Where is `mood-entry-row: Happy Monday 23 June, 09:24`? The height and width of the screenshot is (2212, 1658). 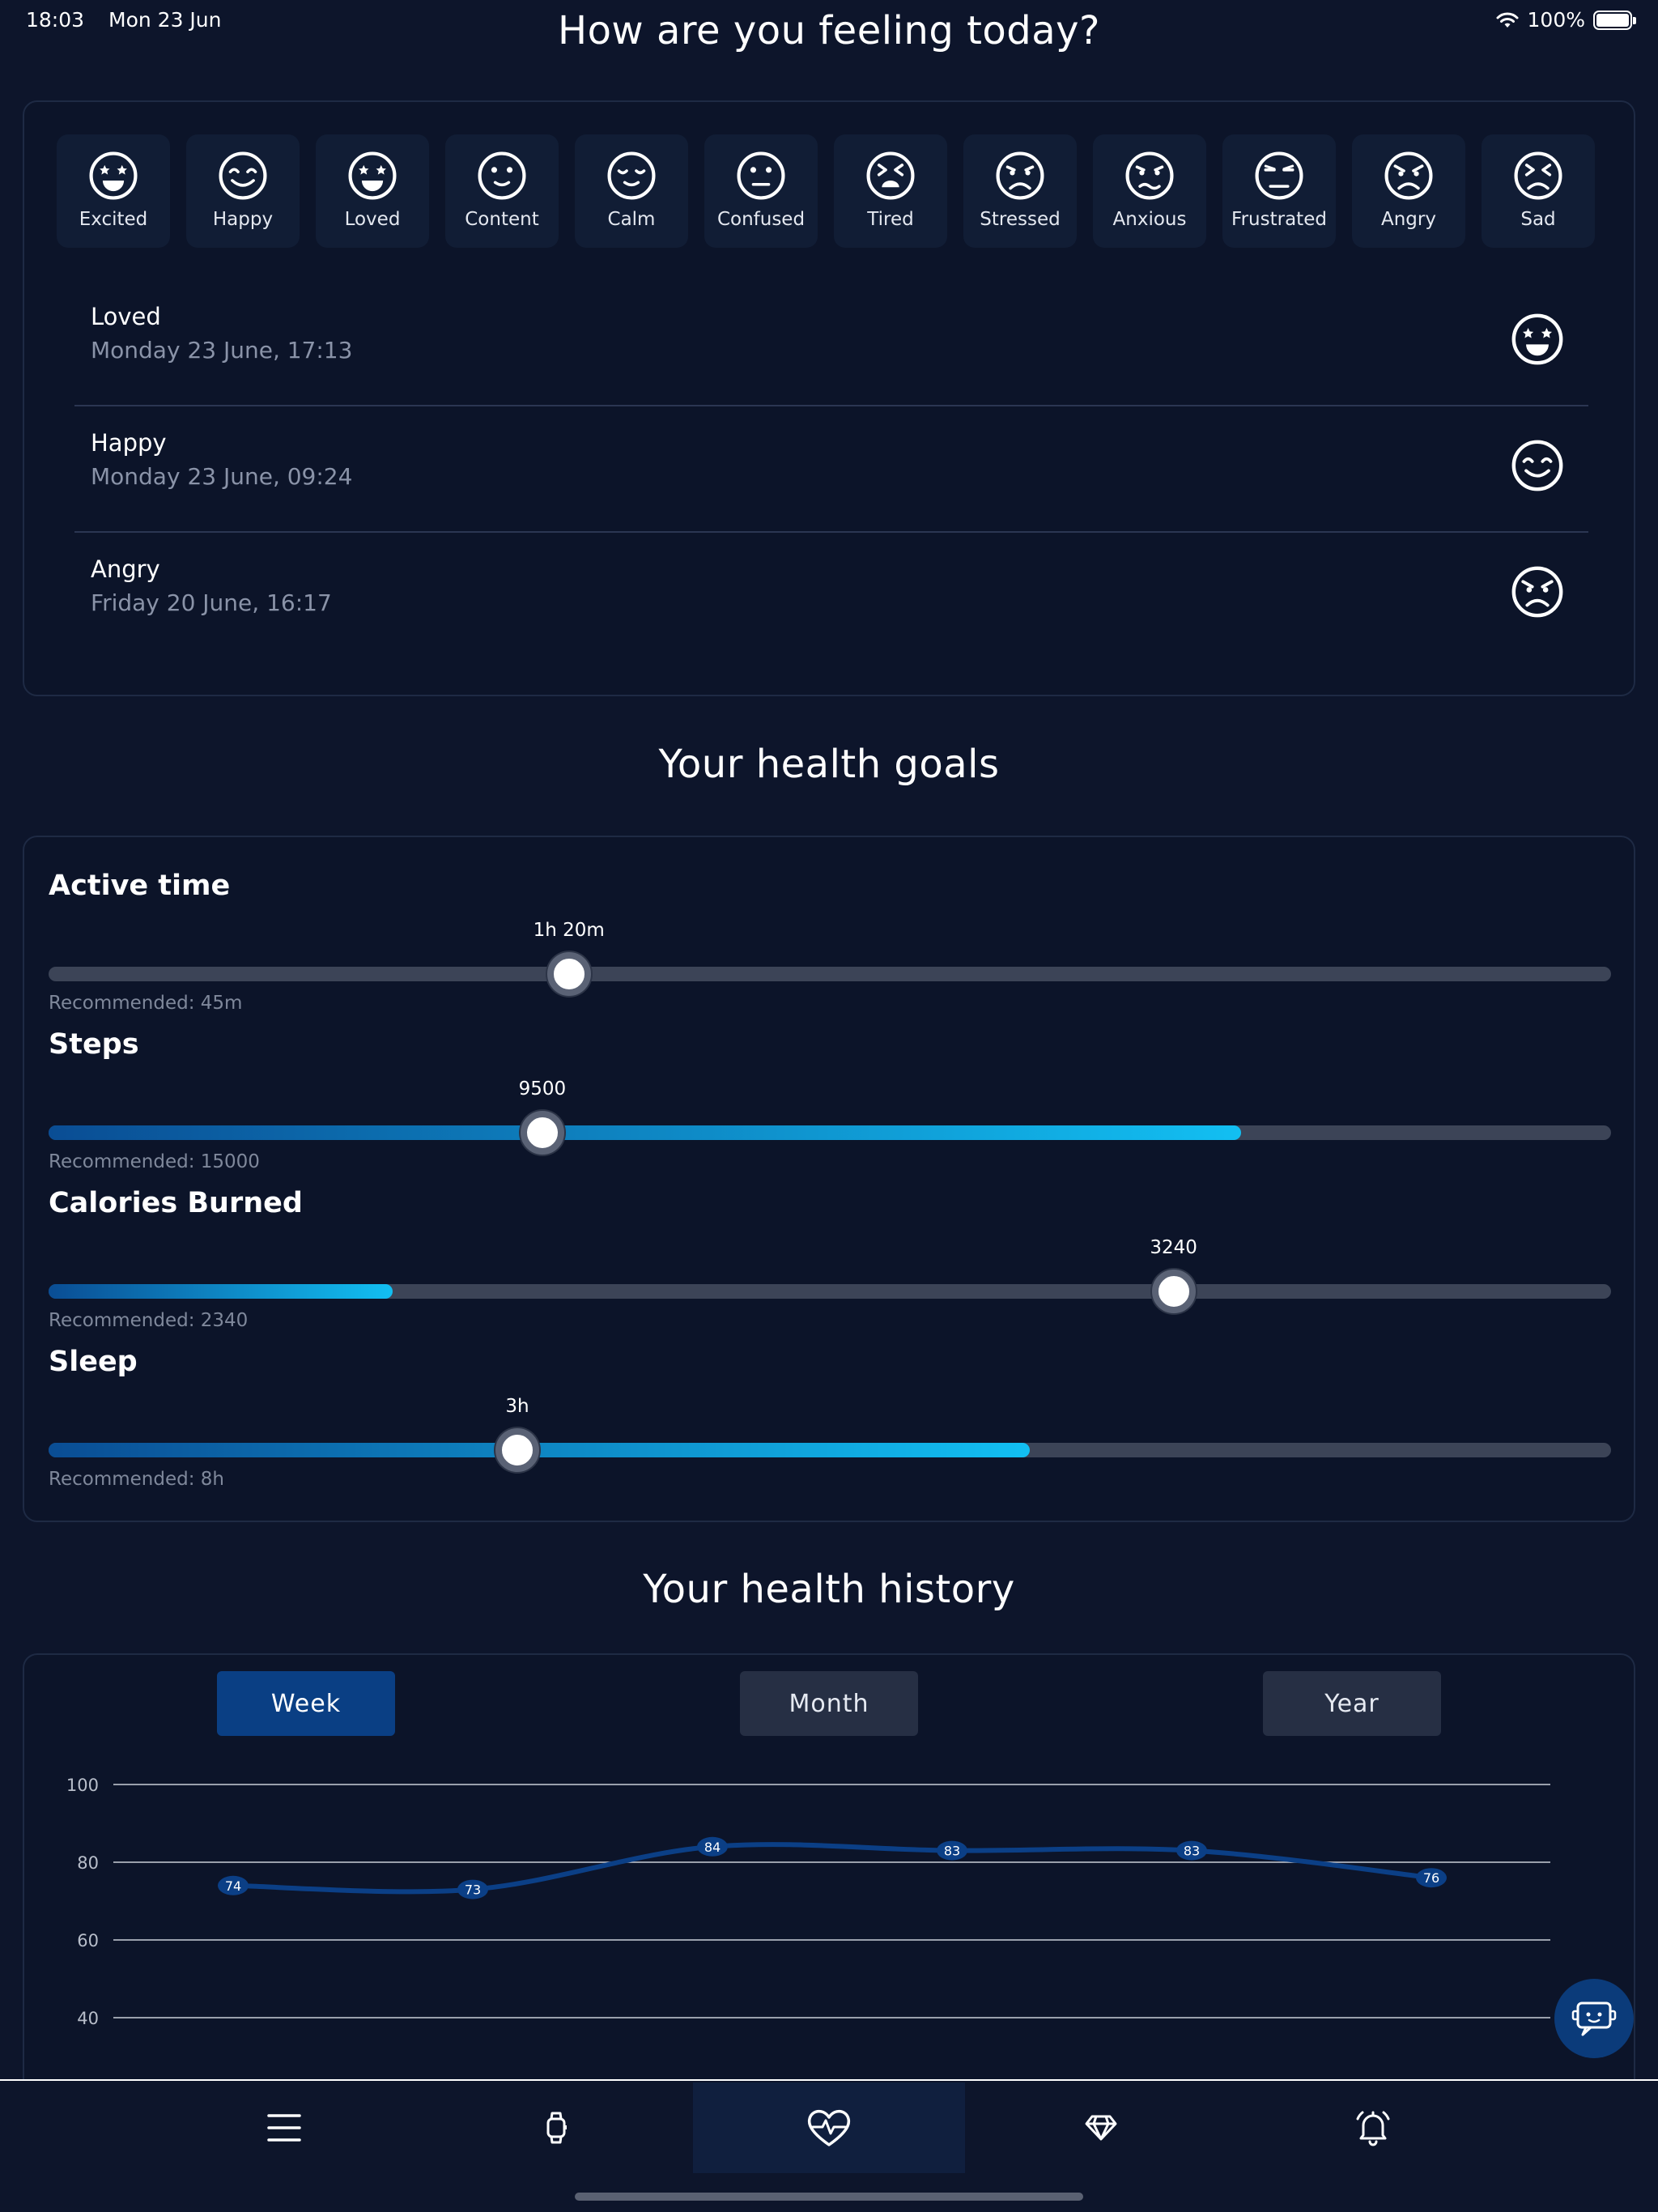 mood-entry-row: Happy Monday 23 June, 09:24 is located at coordinates (831, 470).